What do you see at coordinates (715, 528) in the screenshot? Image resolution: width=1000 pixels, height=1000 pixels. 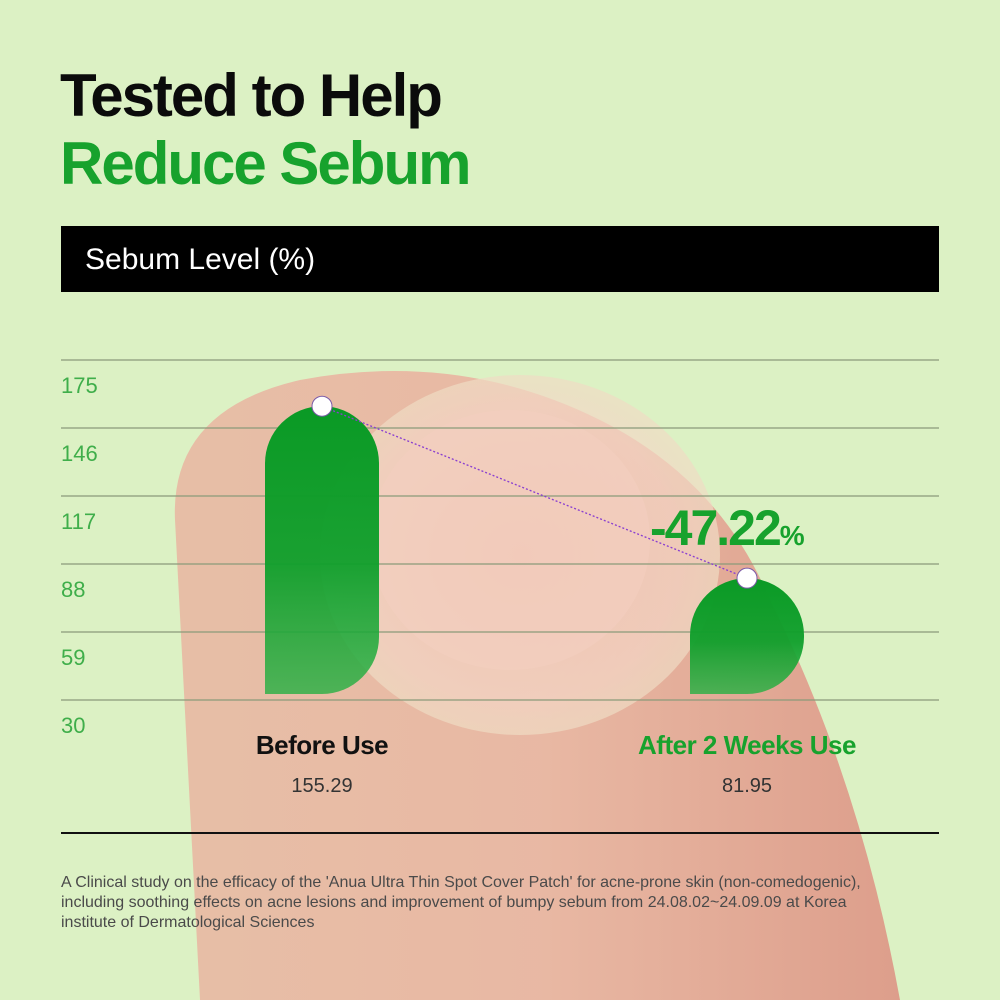 I see `reduction-value: -47.22` at bounding box center [715, 528].